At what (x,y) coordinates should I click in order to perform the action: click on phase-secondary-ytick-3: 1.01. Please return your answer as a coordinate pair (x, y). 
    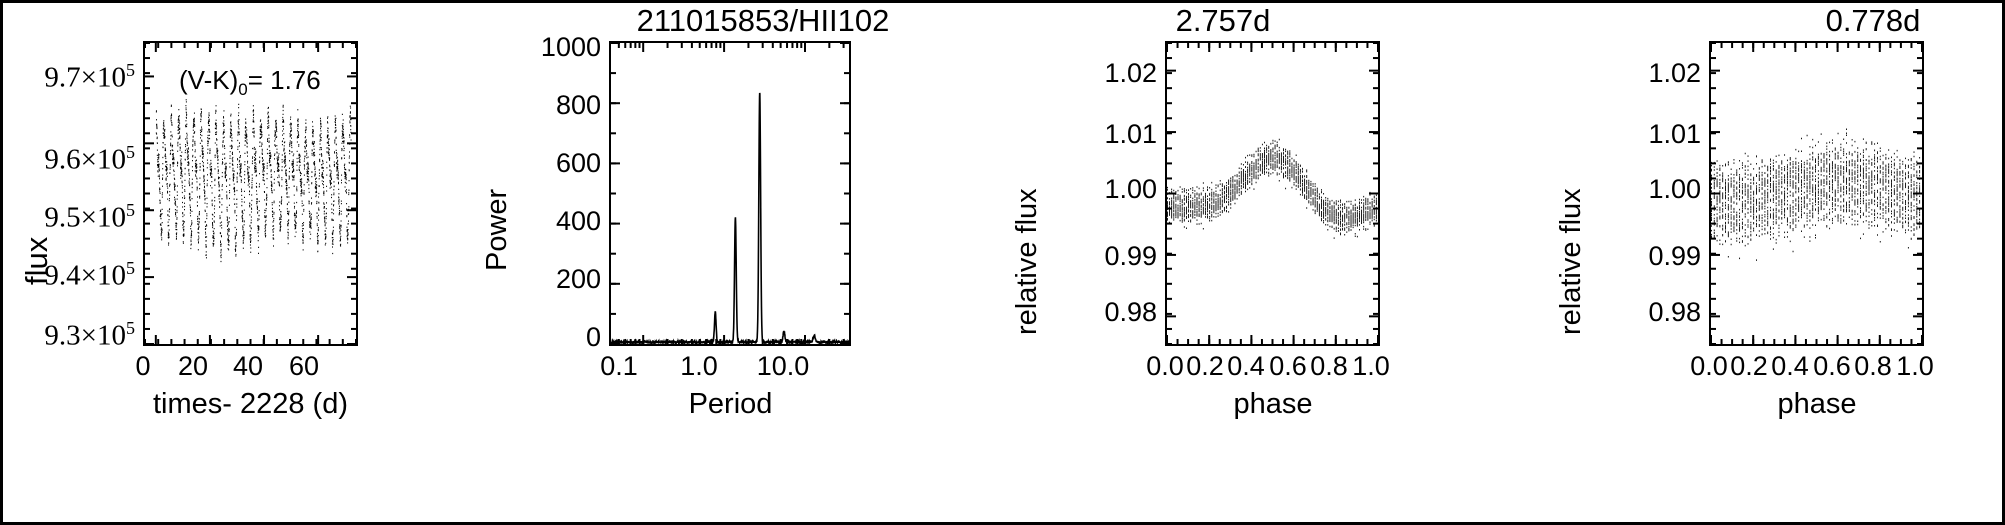
    Looking at the image, I should click on (1674, 134).